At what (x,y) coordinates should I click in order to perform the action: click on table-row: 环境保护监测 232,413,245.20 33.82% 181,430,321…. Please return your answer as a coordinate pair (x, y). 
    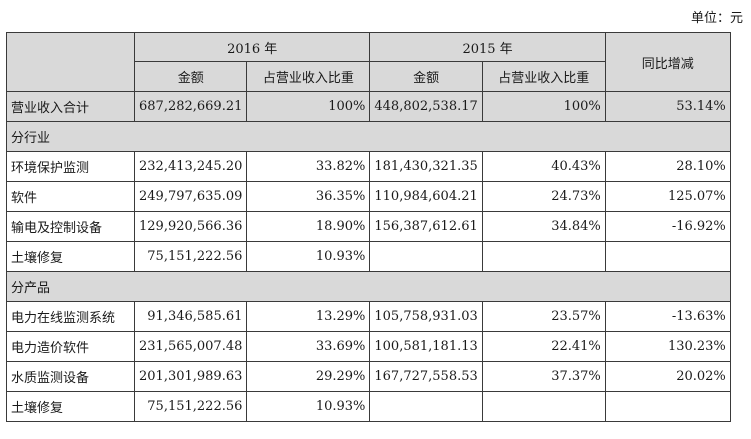
    Looking at the image, I should click on (368, 166).